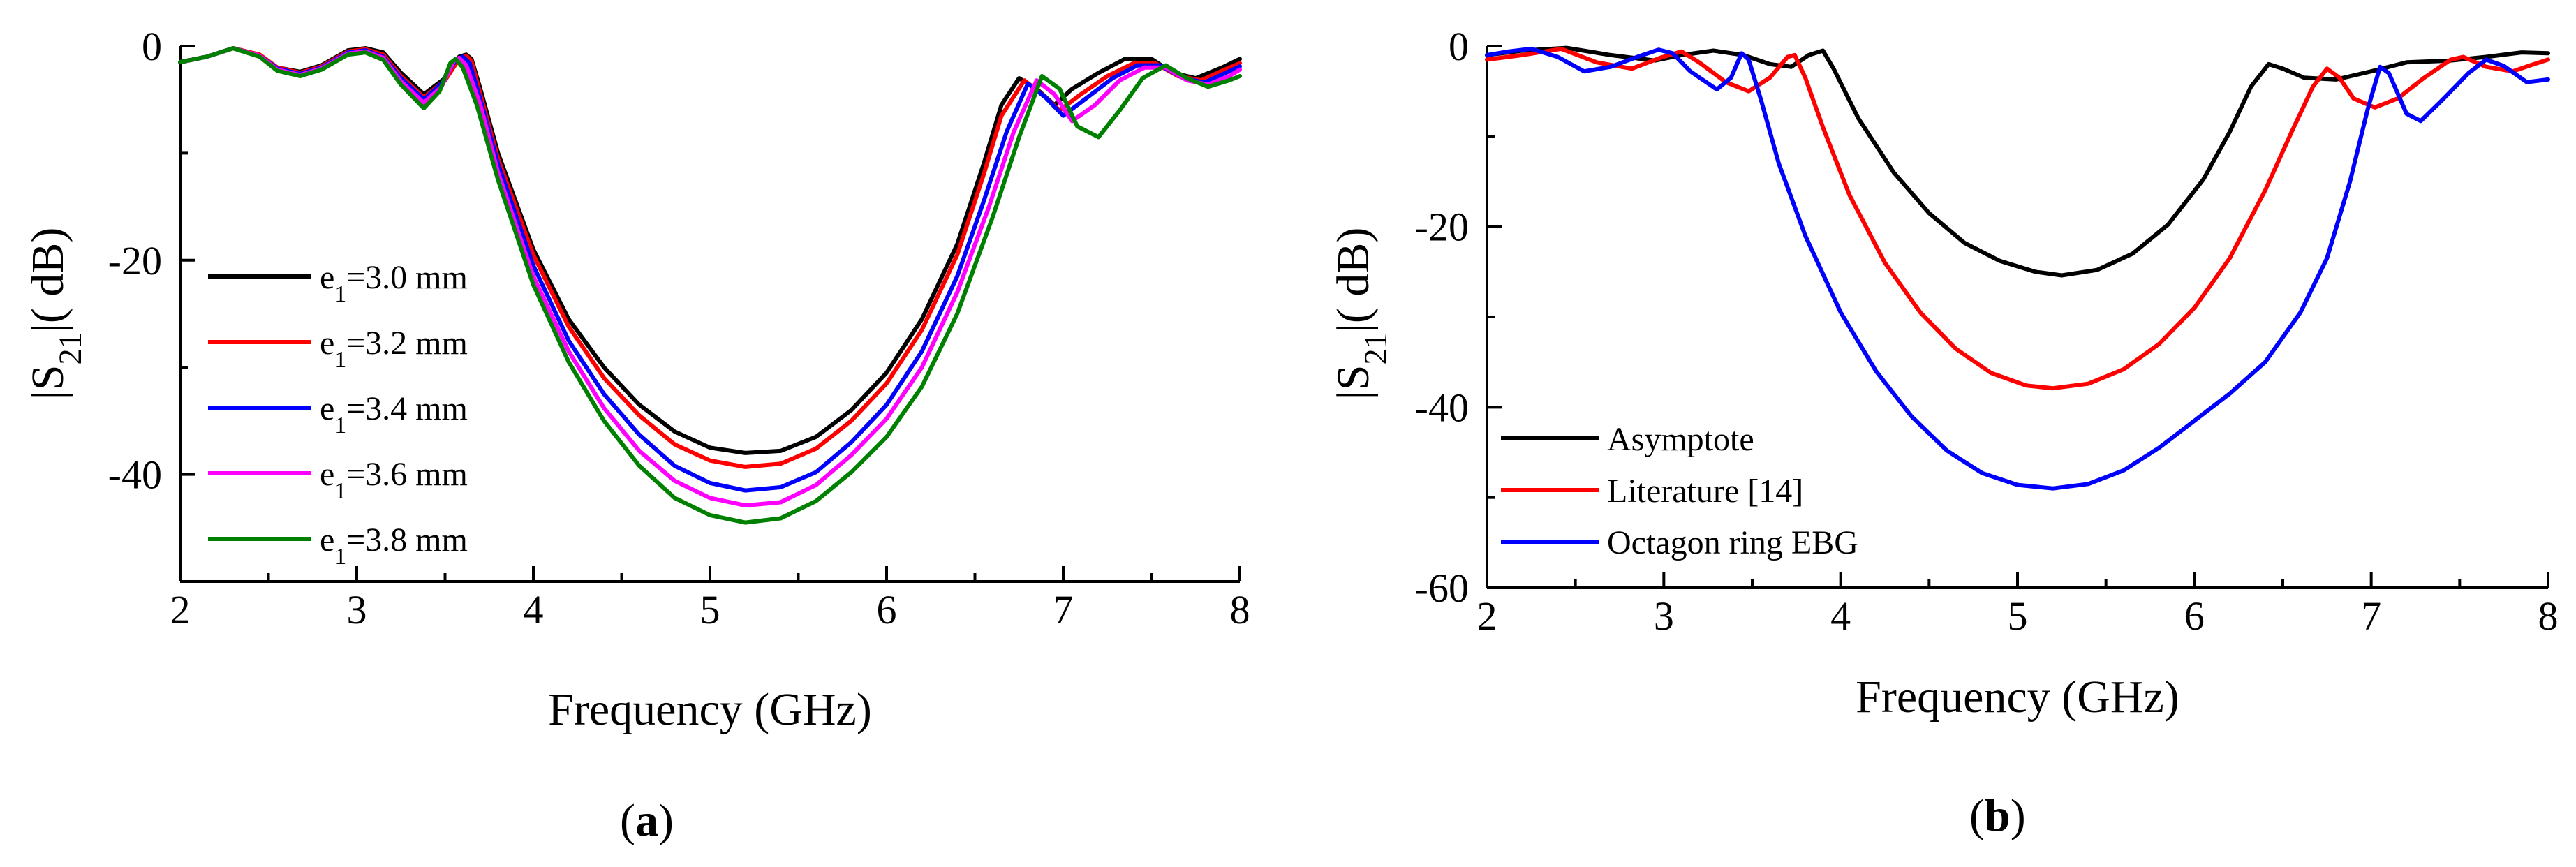 Image resolution: width=2576 pixels, height=867 pixels. I want to click on panel-label: (b), so click(1997, 815).